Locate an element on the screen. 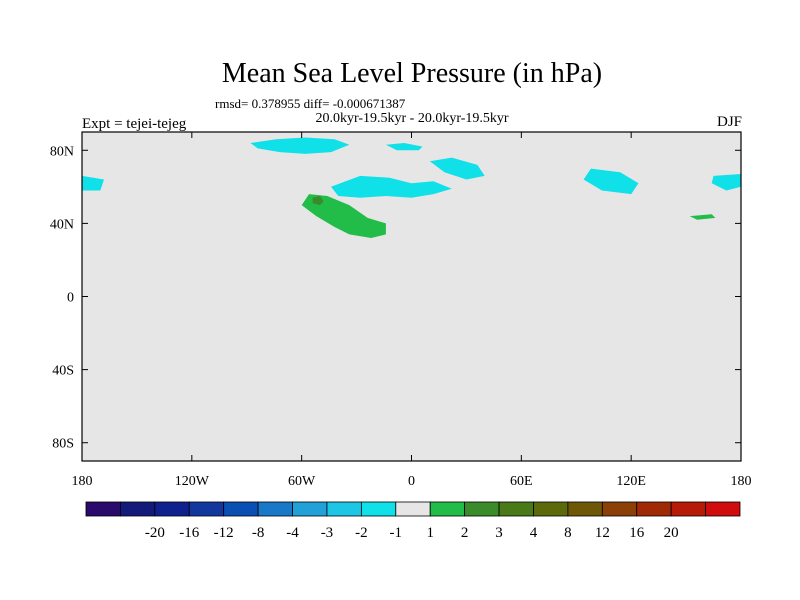 This screenshot has height=600, width=800. x-tick-label: 60E is located at coordinates (521, 481).